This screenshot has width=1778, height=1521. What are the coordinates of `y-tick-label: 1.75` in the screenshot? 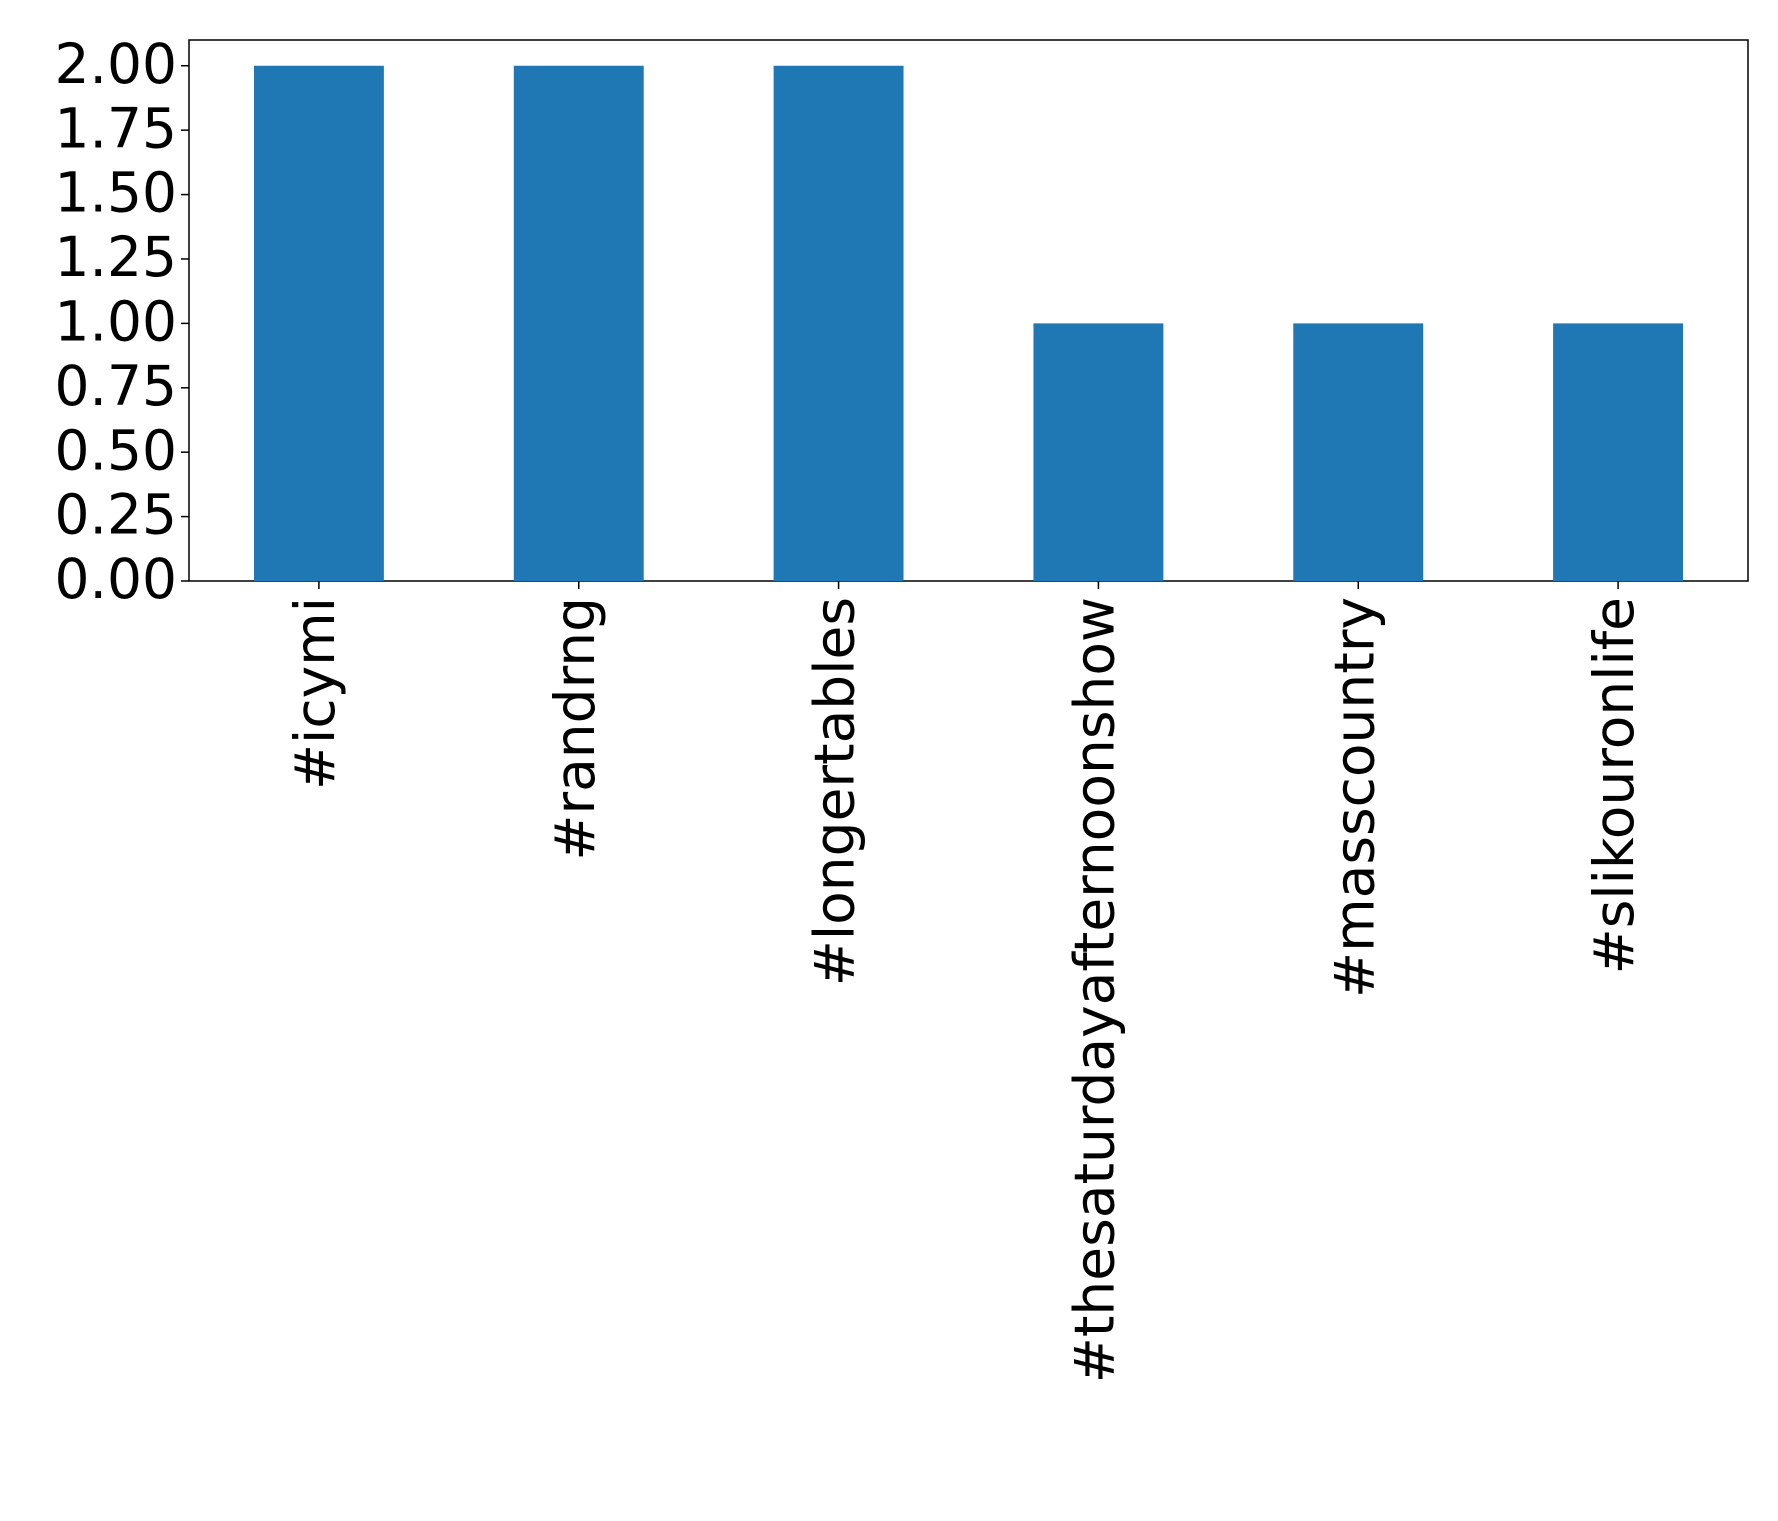 It's located at (116, 128).